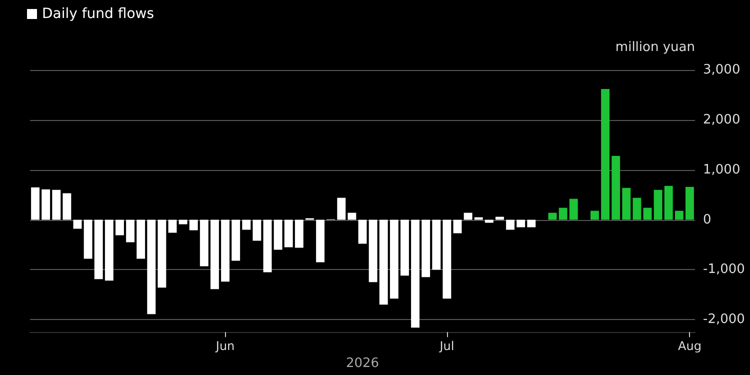 The height and width of the screenshot is (375, 750). Describe the element at coordinates (363, 363) in the screenshot. I see `x-axis-title: 2026` at that location.